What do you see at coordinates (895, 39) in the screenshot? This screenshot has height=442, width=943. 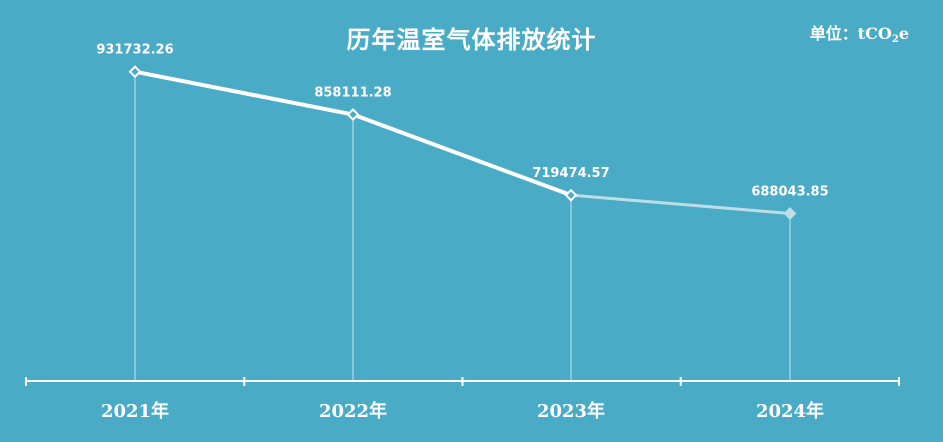 I see `unit-subscript: 2` at bounding box center [895, 39].